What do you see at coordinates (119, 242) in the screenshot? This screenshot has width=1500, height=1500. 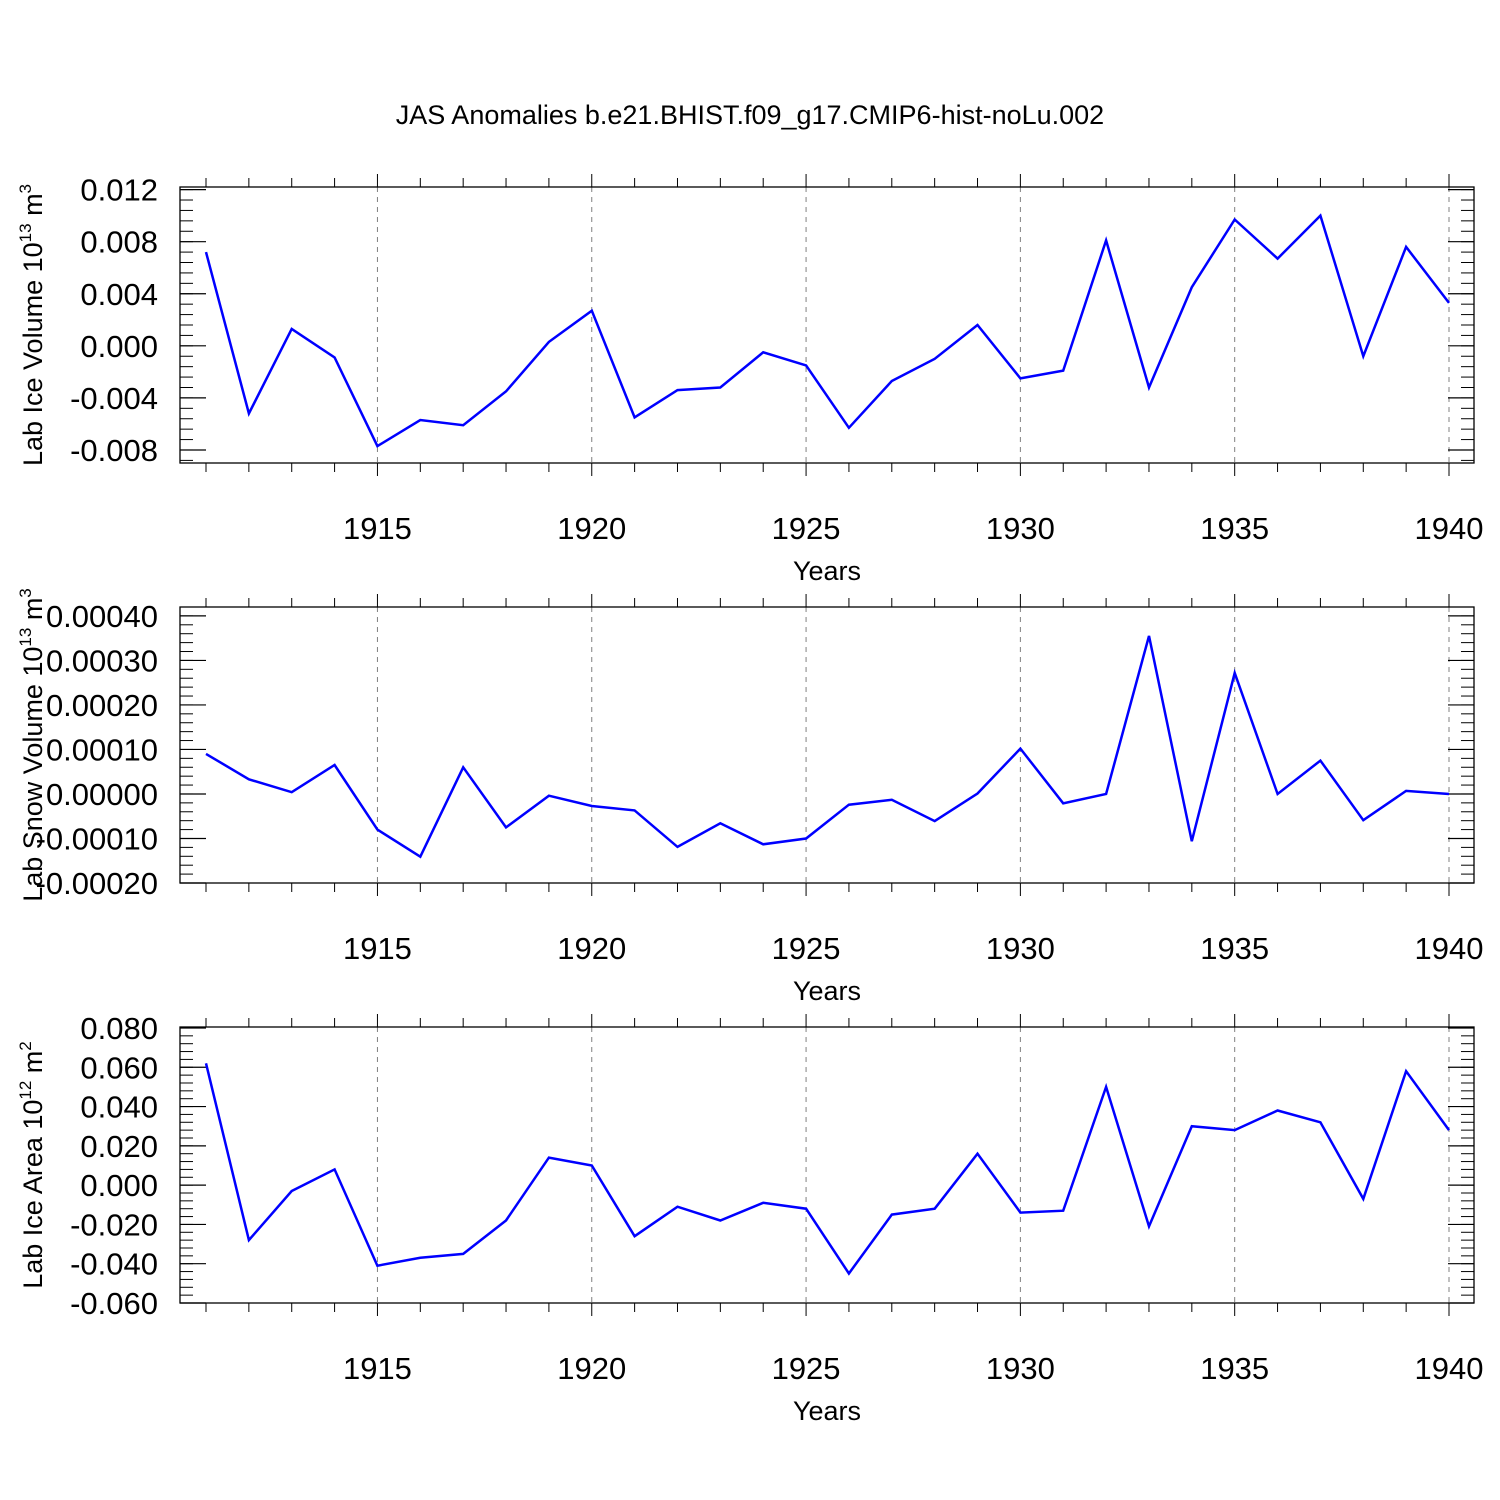 I see `y-tick-label: 0.008` at bounding box center [119, 242].